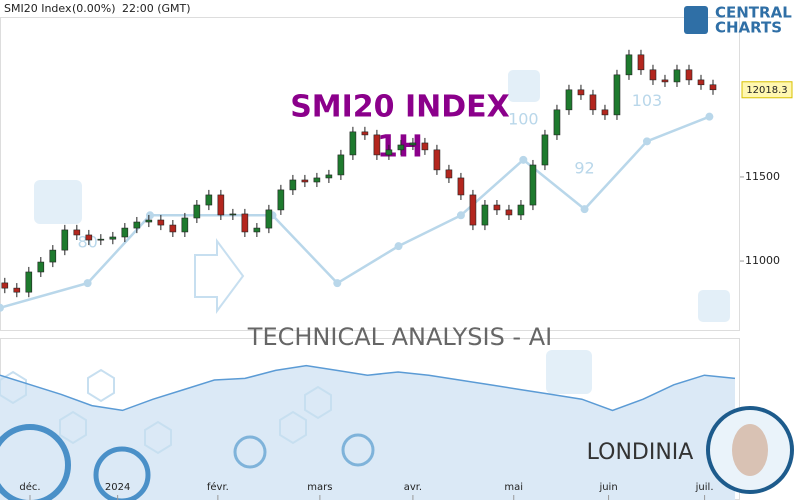  I want to click on chart-title: SMI20 INDEX, so click(400, 107).